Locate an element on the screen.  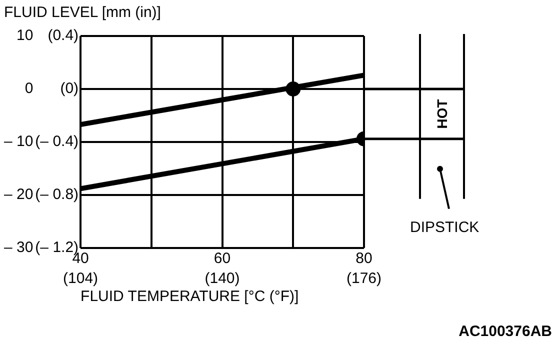
y-tick-label: – 10 is located at coordinates (19, 141).